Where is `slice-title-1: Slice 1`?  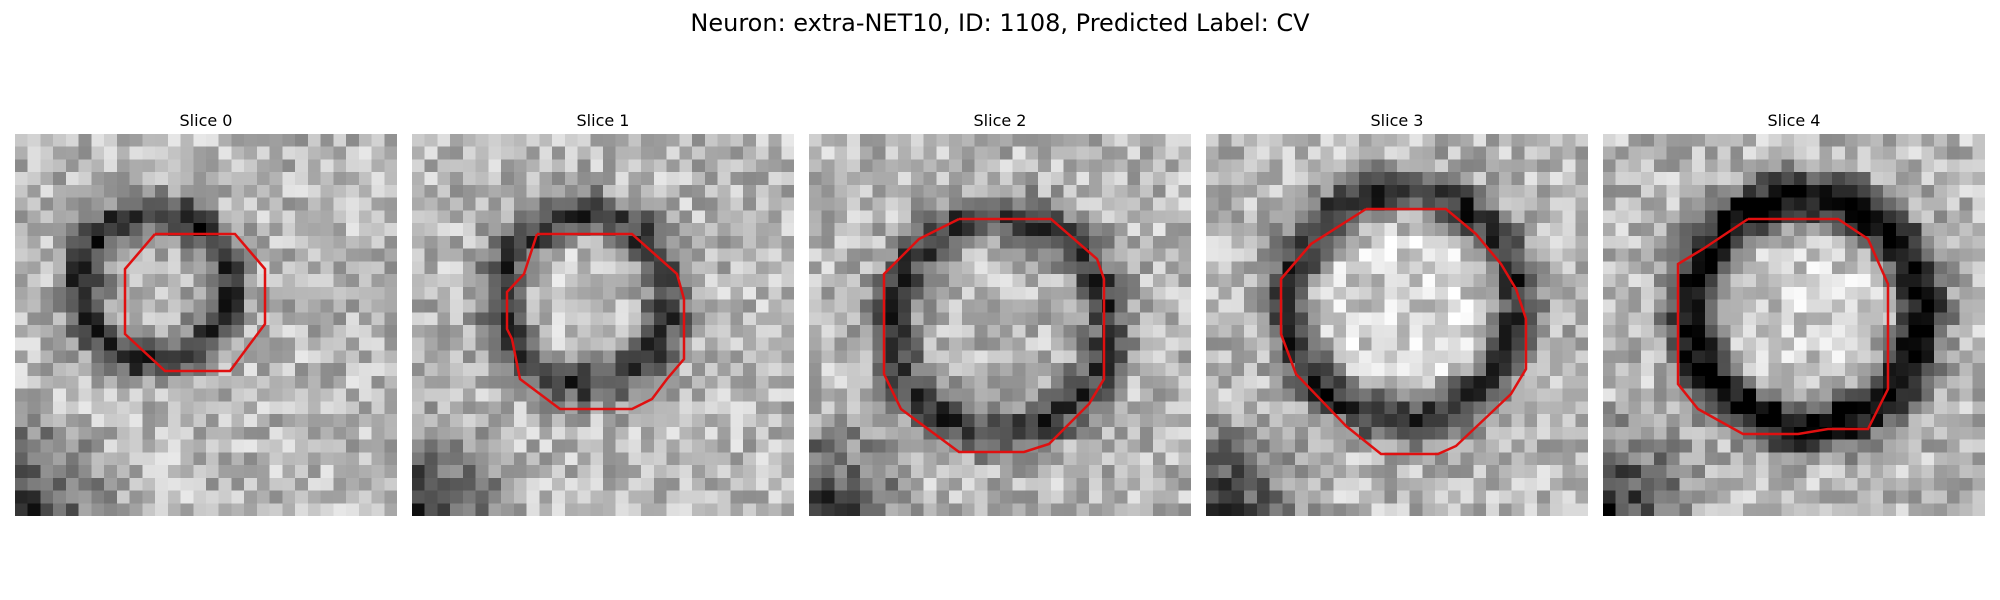
slice-title-1: Slice 1 is located at coordinates (603, 120).